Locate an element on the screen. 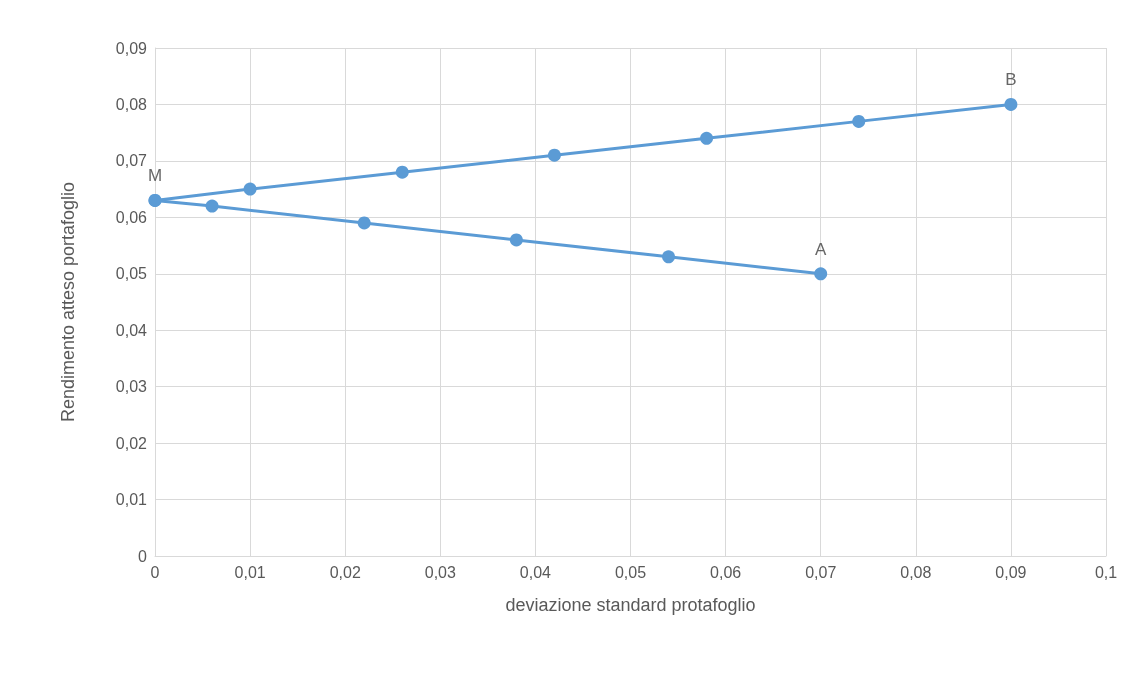 The image size is (1148, 677). x-tick-label: 0,09 is located at coordinates (1011, 572).